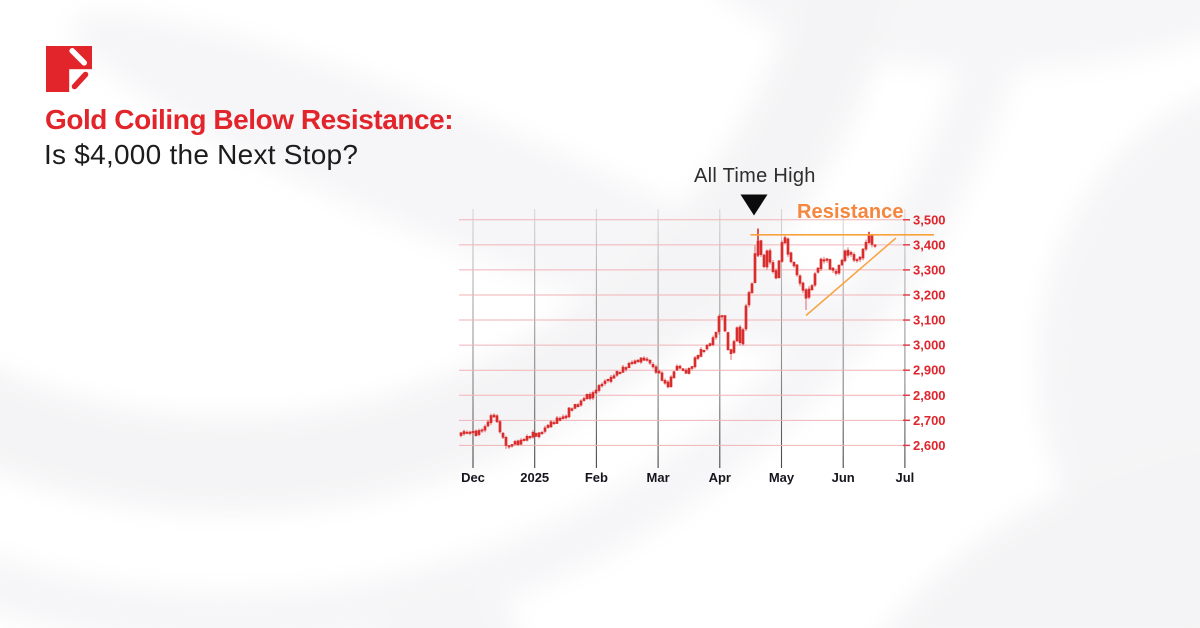 The image size is (1200, 628). What do you see at coordinates (782, 477) in the screenshot?
I see `svg-text: May` at bounding box center [782, 477].